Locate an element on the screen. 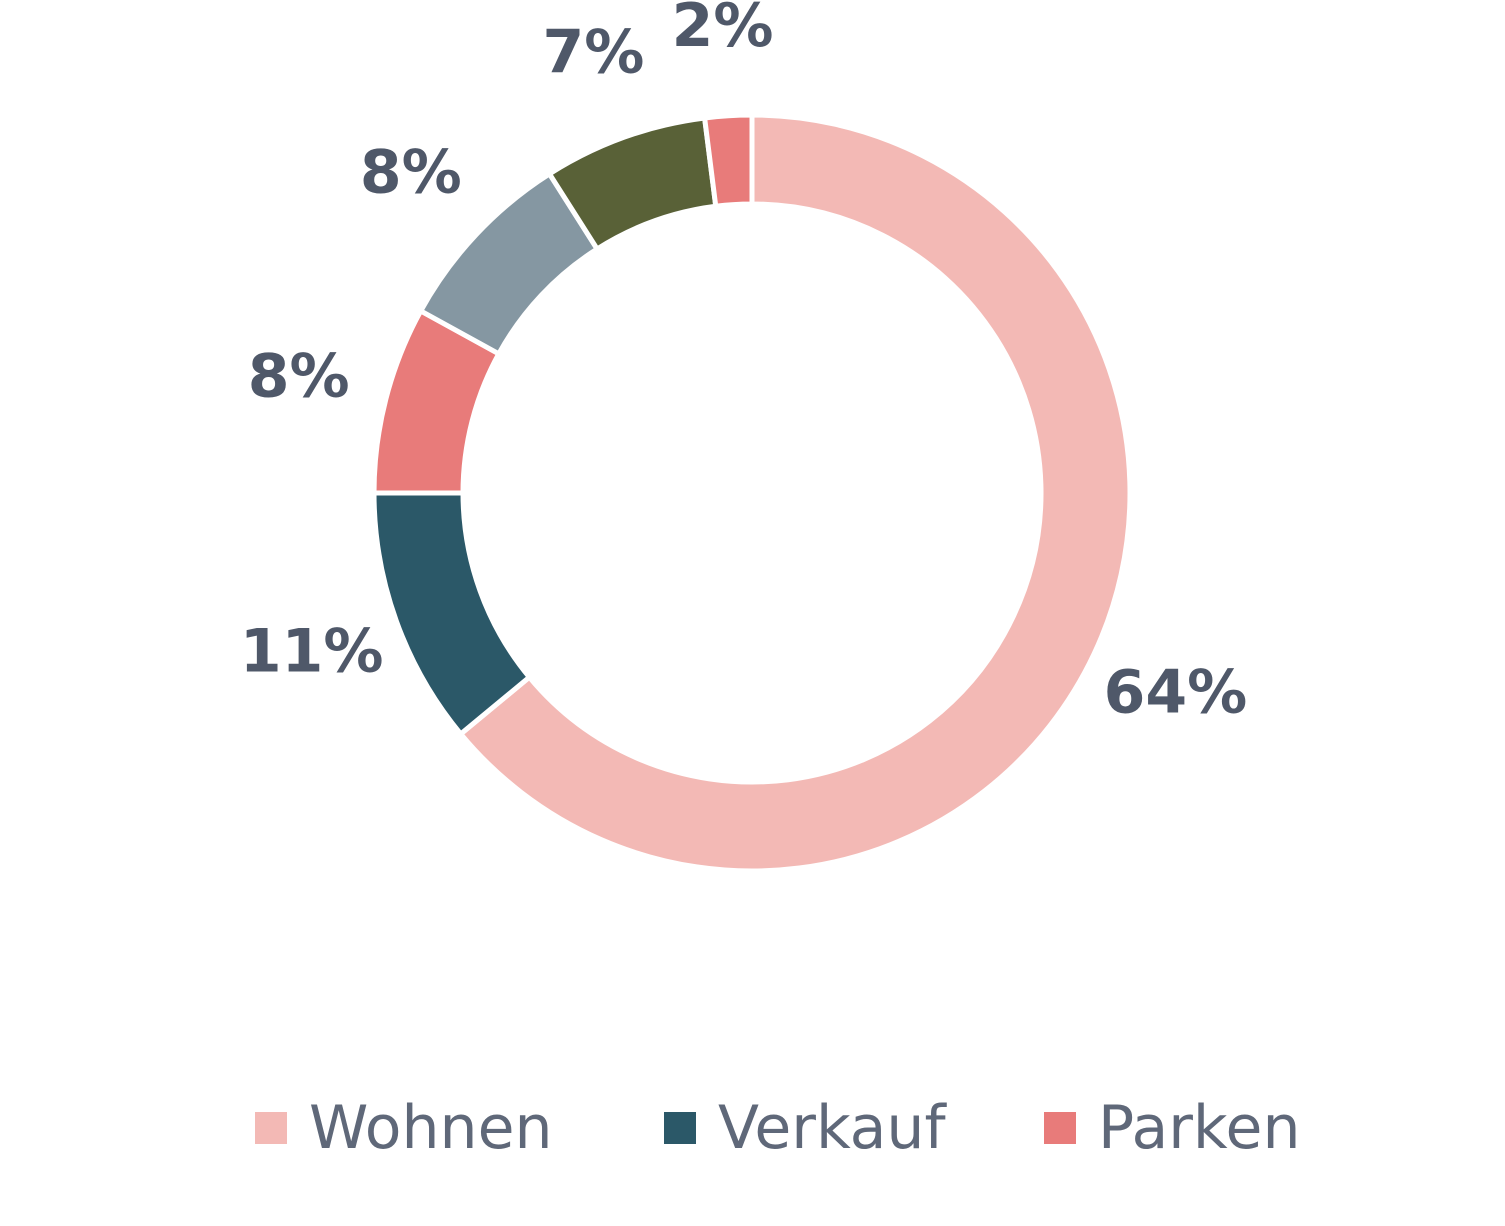 This screenshot has height=1226, width=1505. legend-item-0: Wohnen is located at coordinates (404, 1128).